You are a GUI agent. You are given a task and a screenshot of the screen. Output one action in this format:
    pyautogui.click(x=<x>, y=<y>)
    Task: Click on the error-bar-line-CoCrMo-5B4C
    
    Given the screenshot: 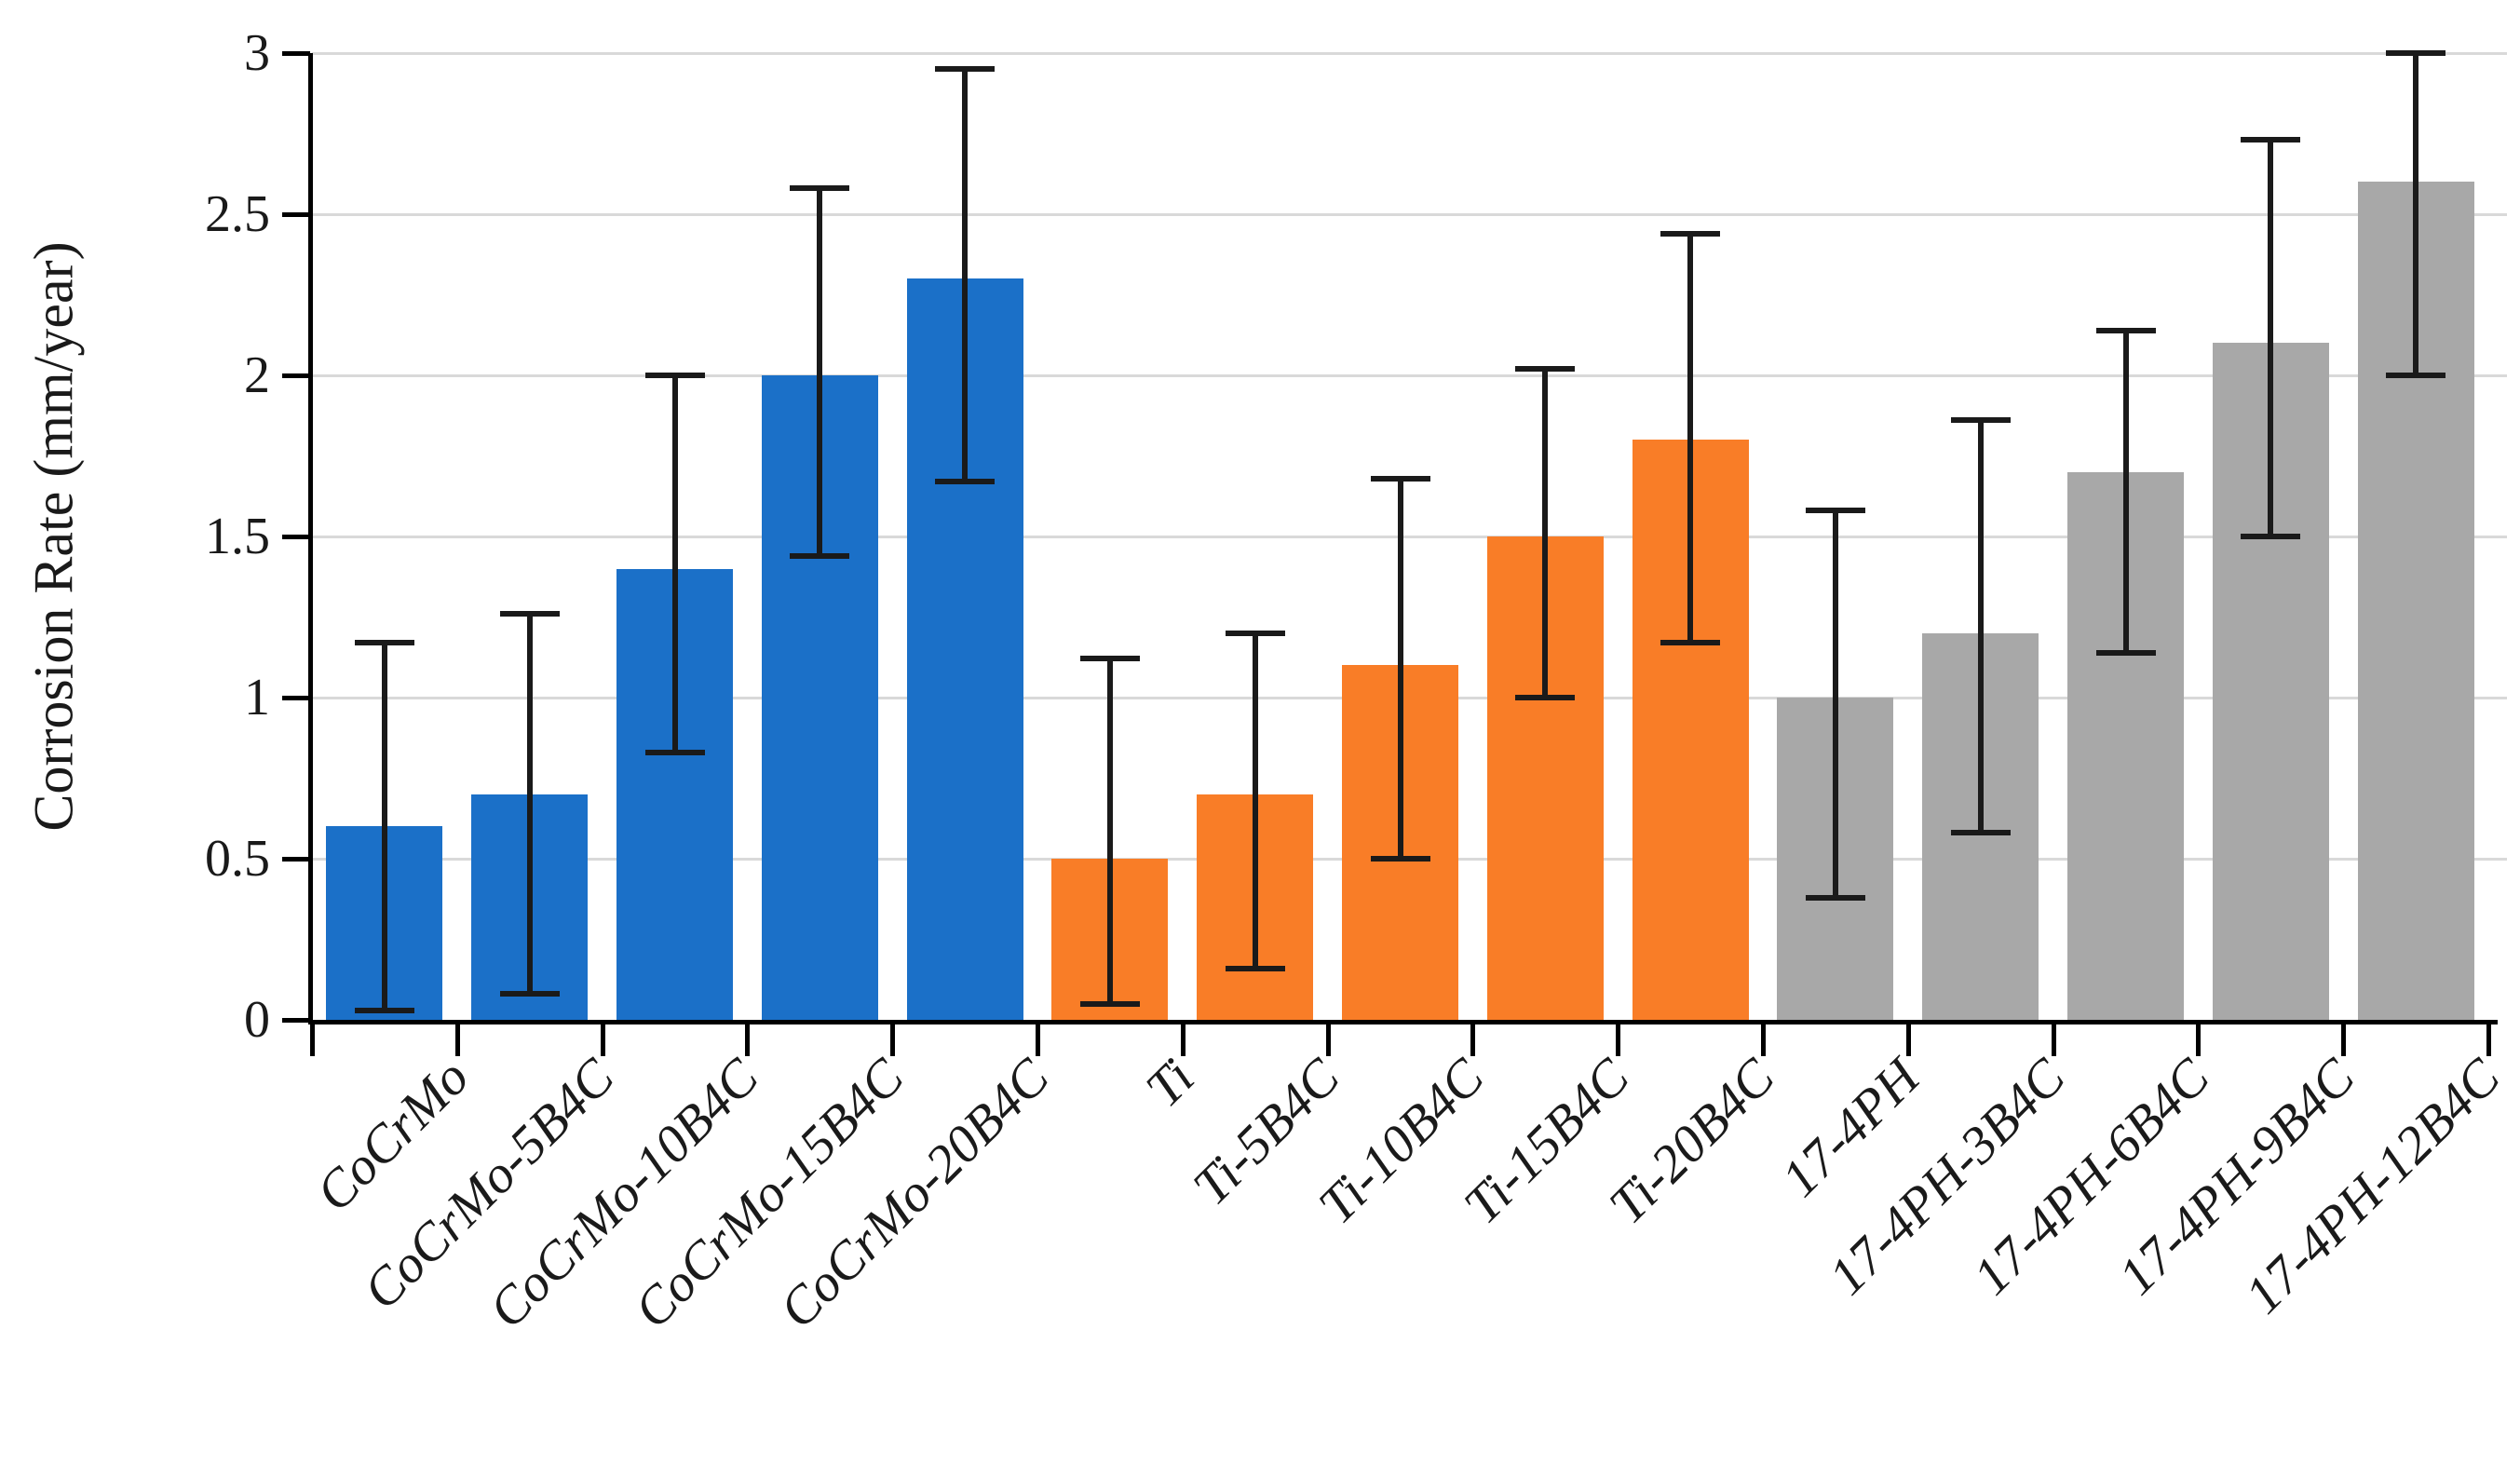 What is the action you would take?
    pyautogui.click(x=529, y=804)
    